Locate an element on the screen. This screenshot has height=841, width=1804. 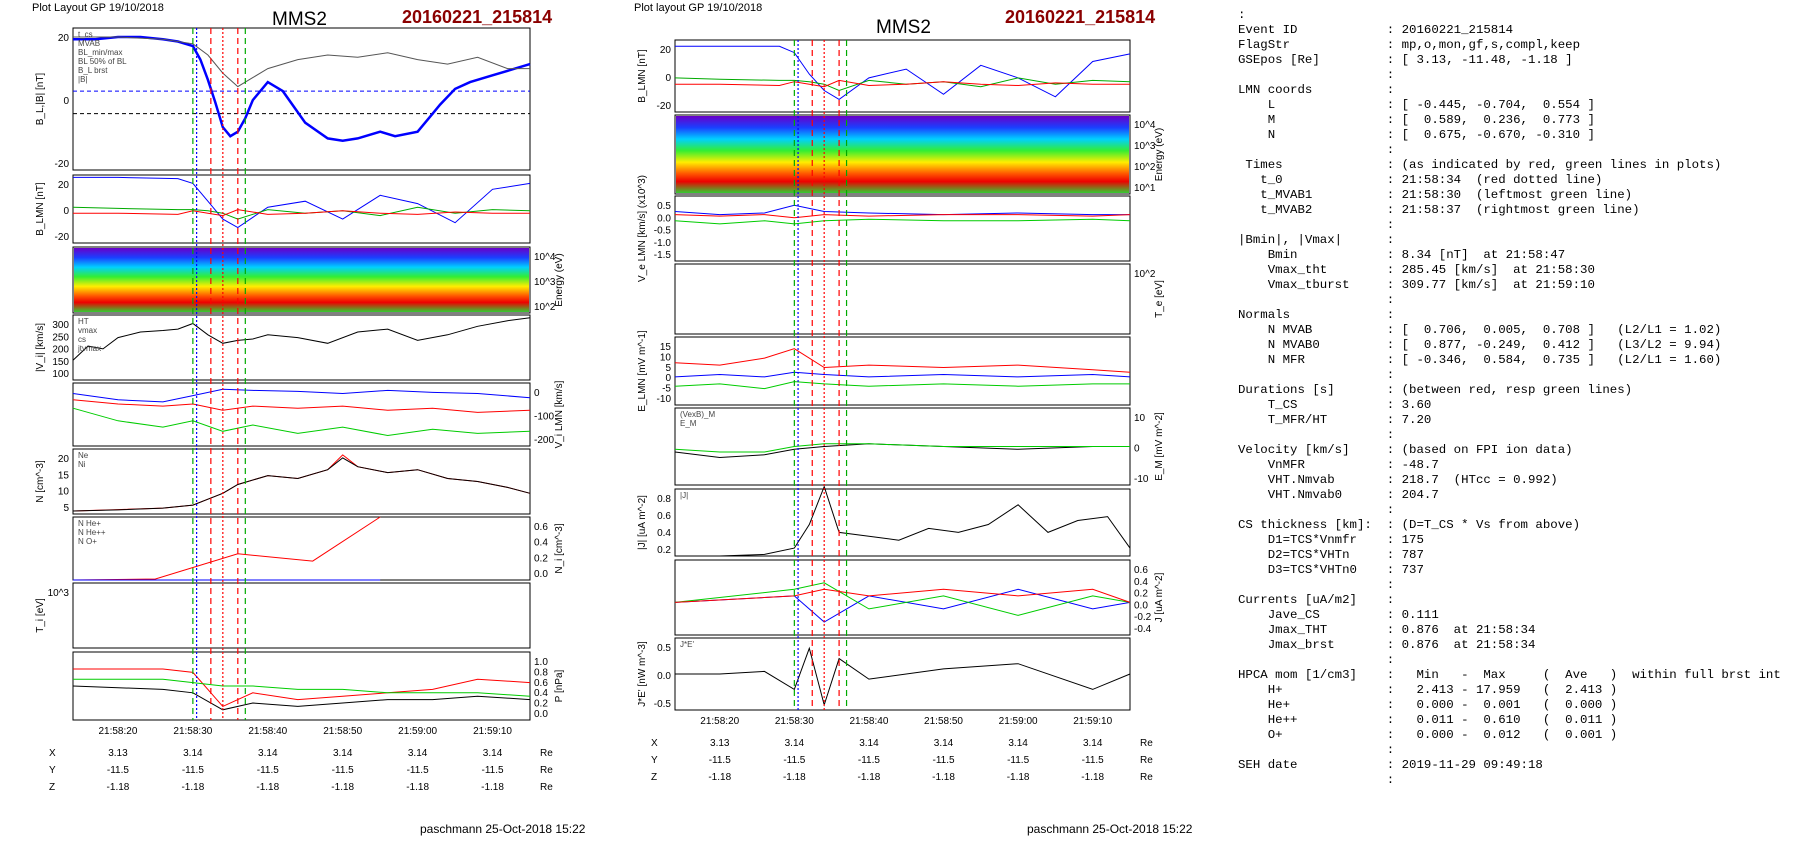
panel-b-5: 10 0 -10 E_M [mV m^-2] (VexB)_ME_M is located at coordinates (919, 446).